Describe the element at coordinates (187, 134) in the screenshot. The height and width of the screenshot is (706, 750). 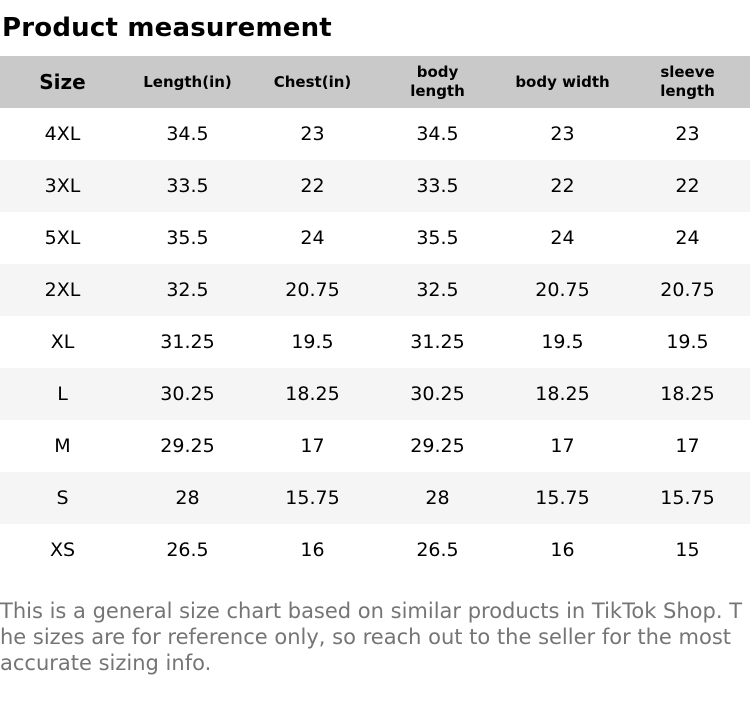
I see `cell-length: 34.5` at that location.